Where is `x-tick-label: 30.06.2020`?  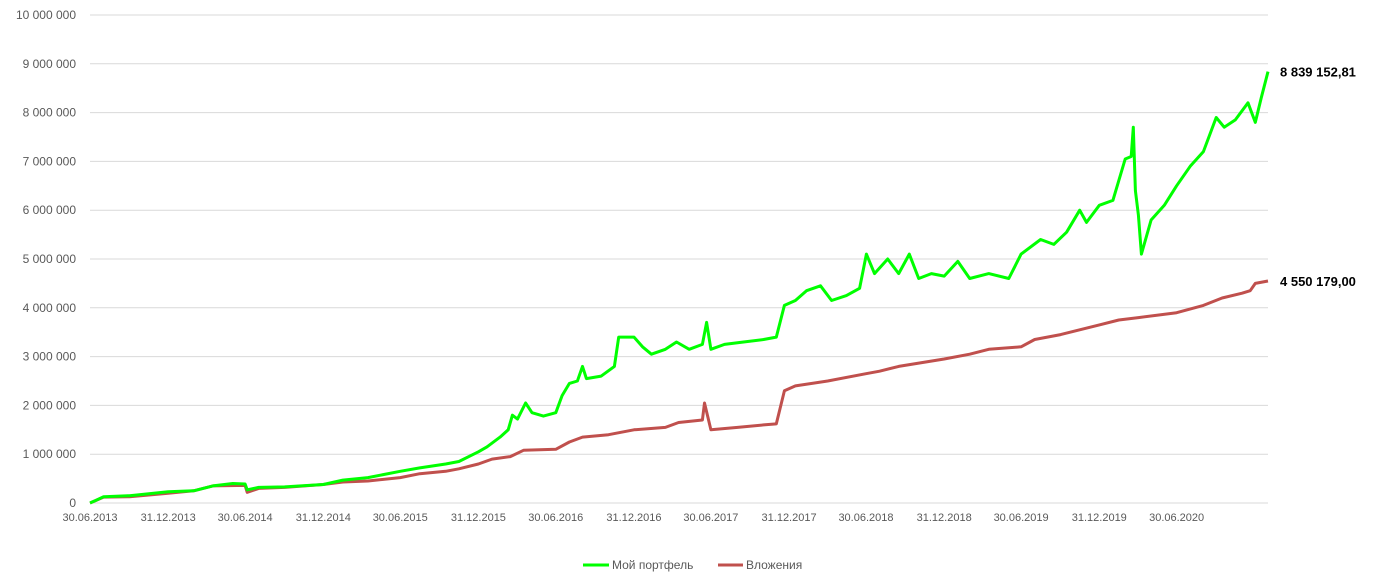
x-tick-label: 30.06.2020 is located at coordinates (1176, 518).